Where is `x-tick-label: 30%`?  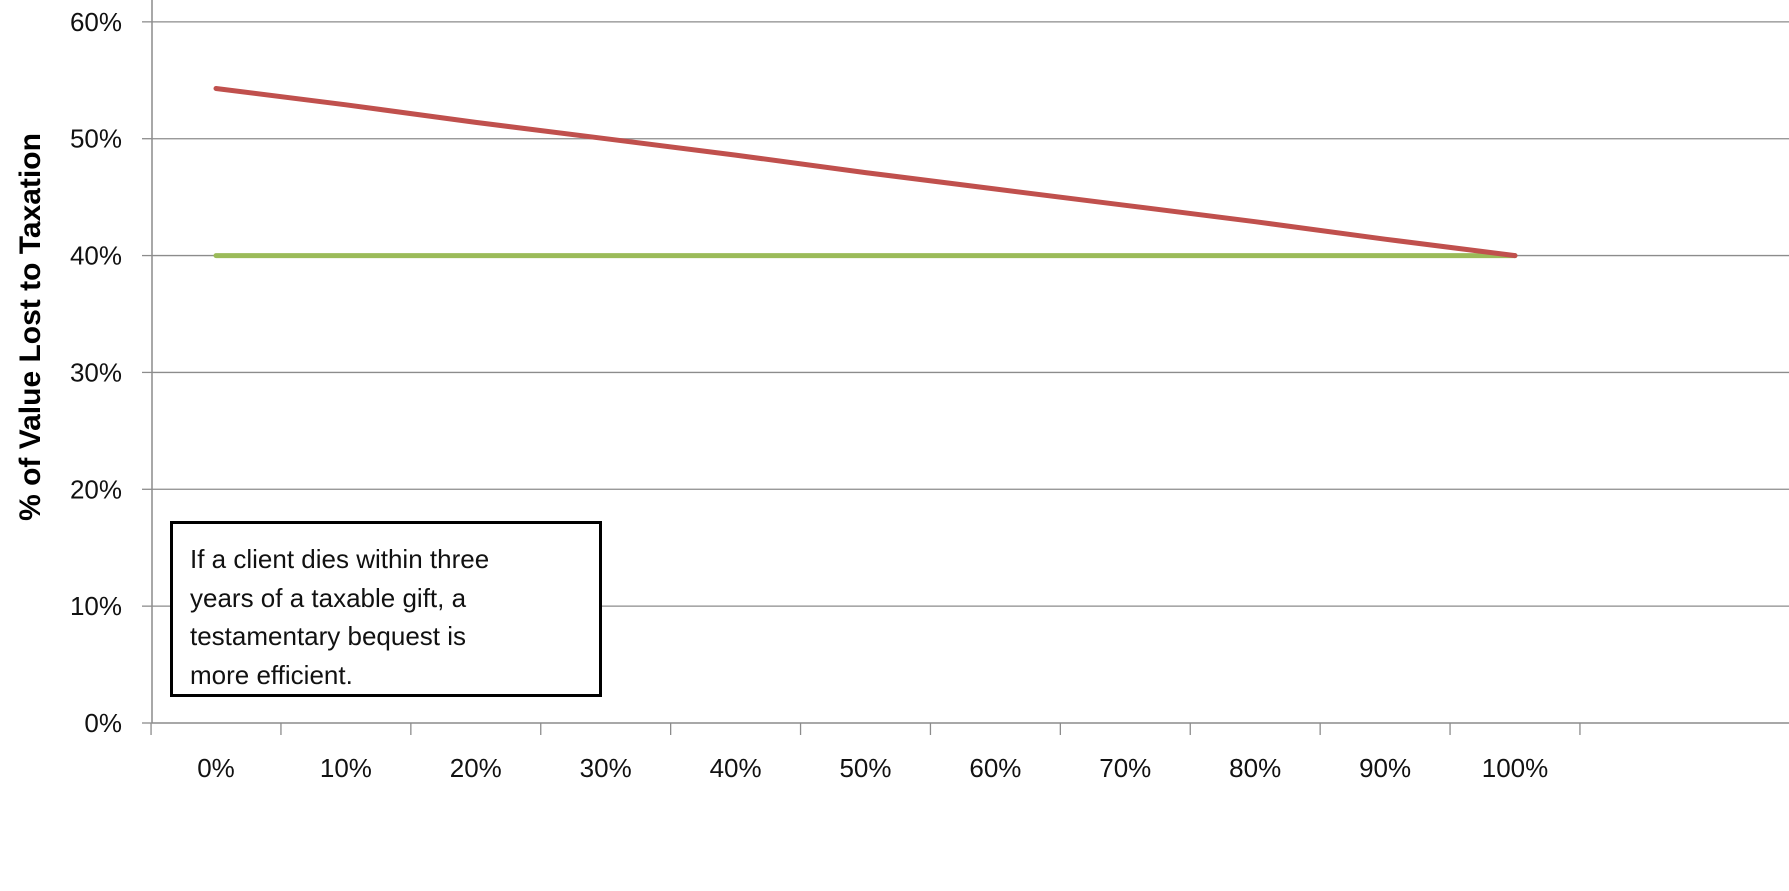 x-tick-label: 30% is located at coordinates (606, 768).